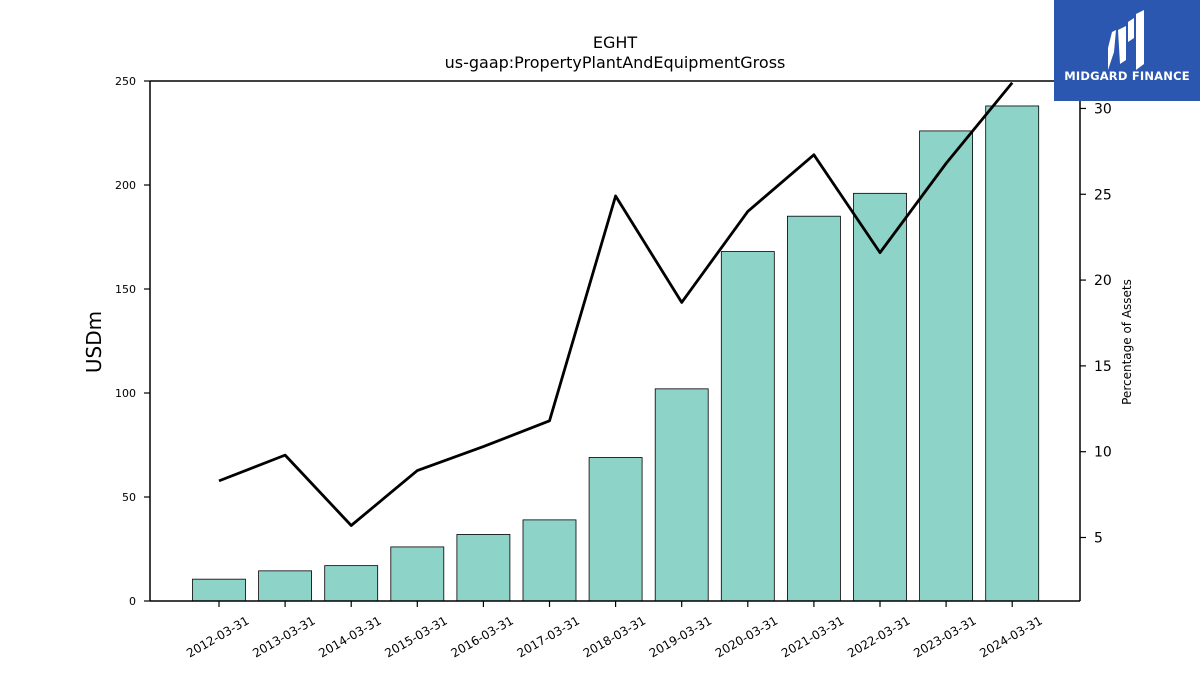 Image resolution: width=1200 pixels, height=675 pixels. What do you see at coordinates (878, 636) in the screenshot?
I see `x-tick-label: 2022-03-31` at bounding box center [878, 636].